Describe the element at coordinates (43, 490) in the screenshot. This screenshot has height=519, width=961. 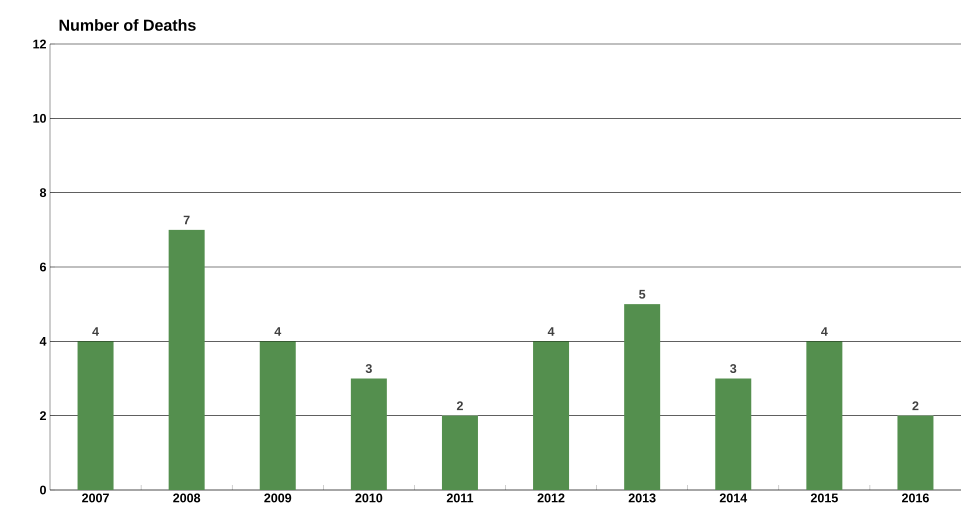
I see `y-tick-label: 0` at that location.